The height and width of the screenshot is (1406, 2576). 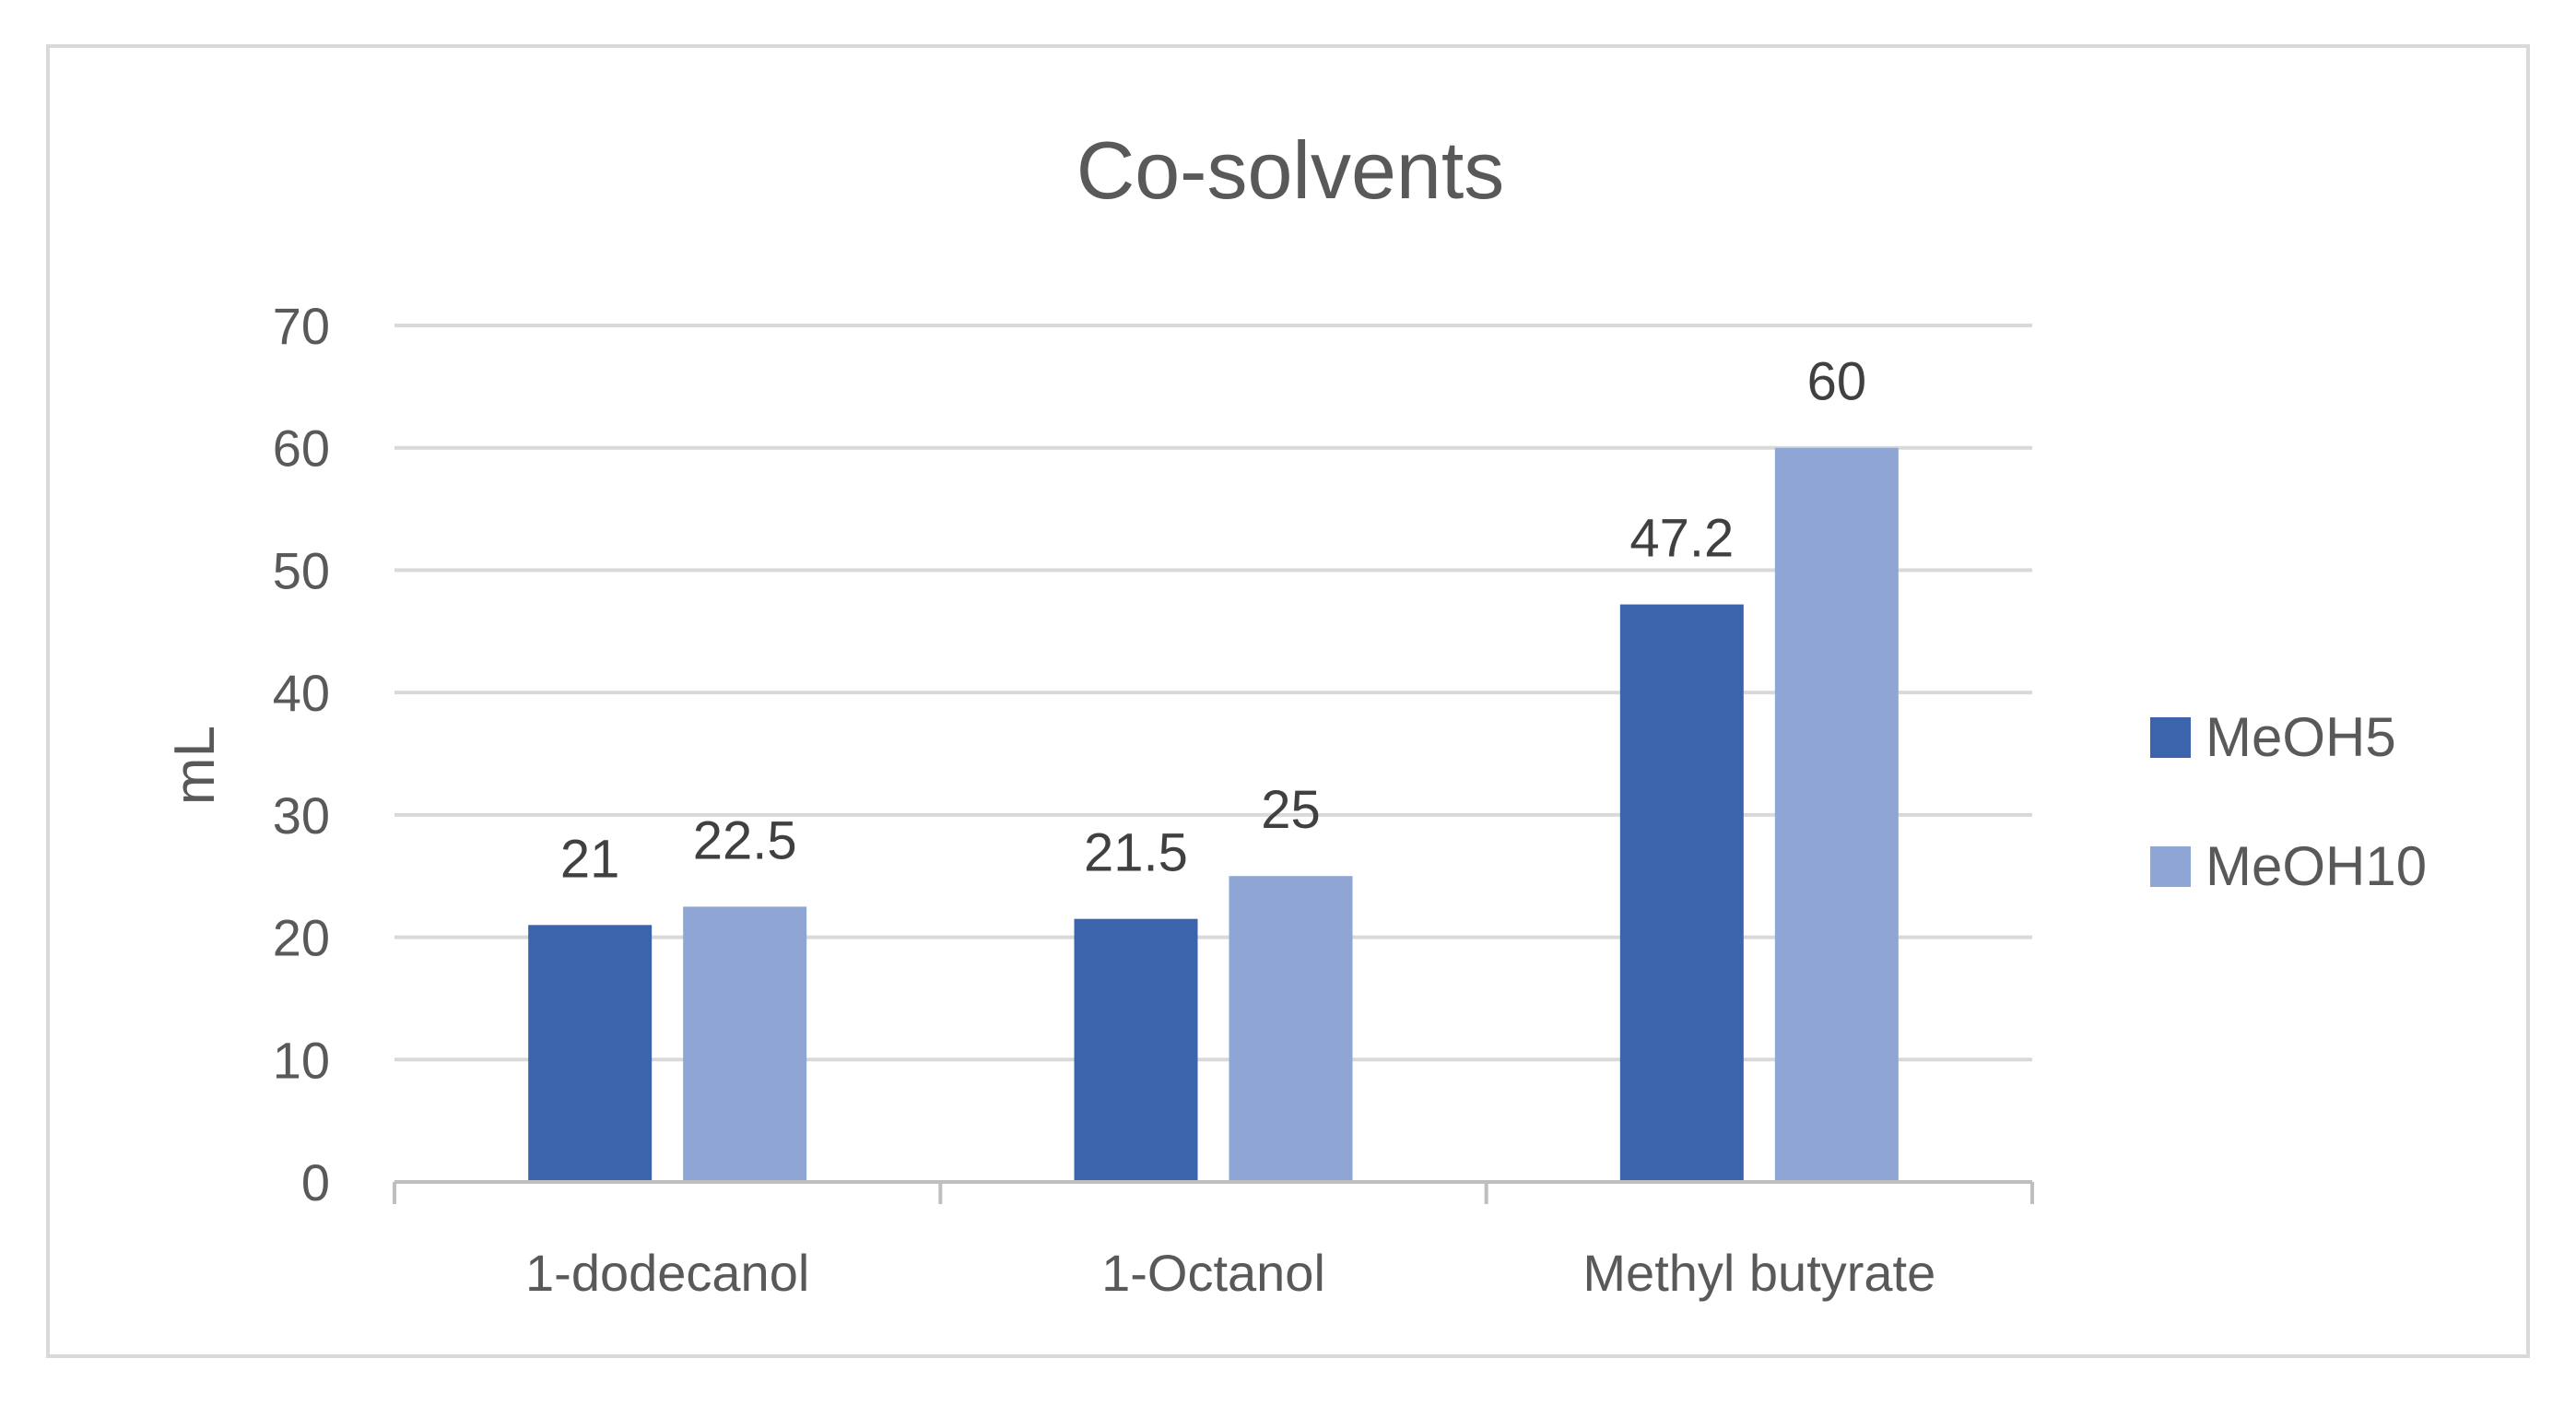 I want to click on y-tick-label: 20, so click(x=301, y=938).